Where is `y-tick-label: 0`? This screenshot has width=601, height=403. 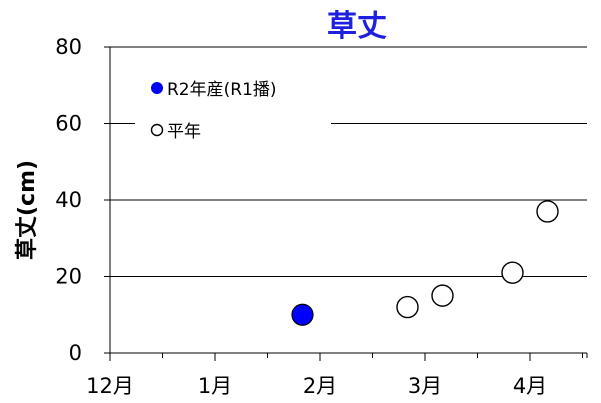 y-tick-label: 0 is located at coordinates (75, 353).